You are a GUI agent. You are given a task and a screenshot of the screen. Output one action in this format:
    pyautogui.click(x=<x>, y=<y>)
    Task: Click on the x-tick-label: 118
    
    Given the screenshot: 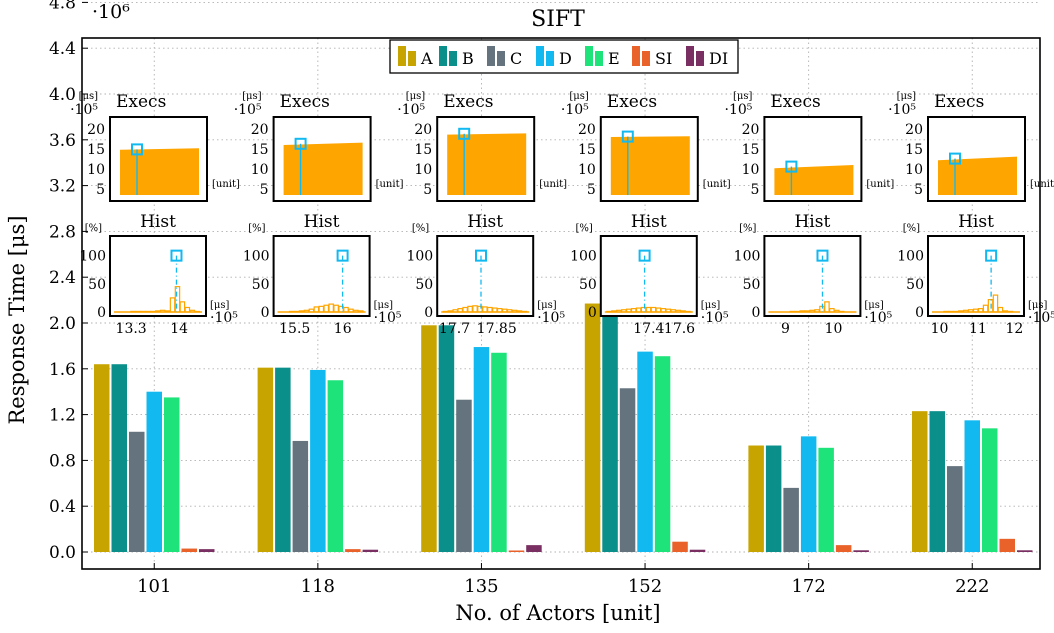 What is the action you would take?
    pyautogui.click(x=318, y=586)
    